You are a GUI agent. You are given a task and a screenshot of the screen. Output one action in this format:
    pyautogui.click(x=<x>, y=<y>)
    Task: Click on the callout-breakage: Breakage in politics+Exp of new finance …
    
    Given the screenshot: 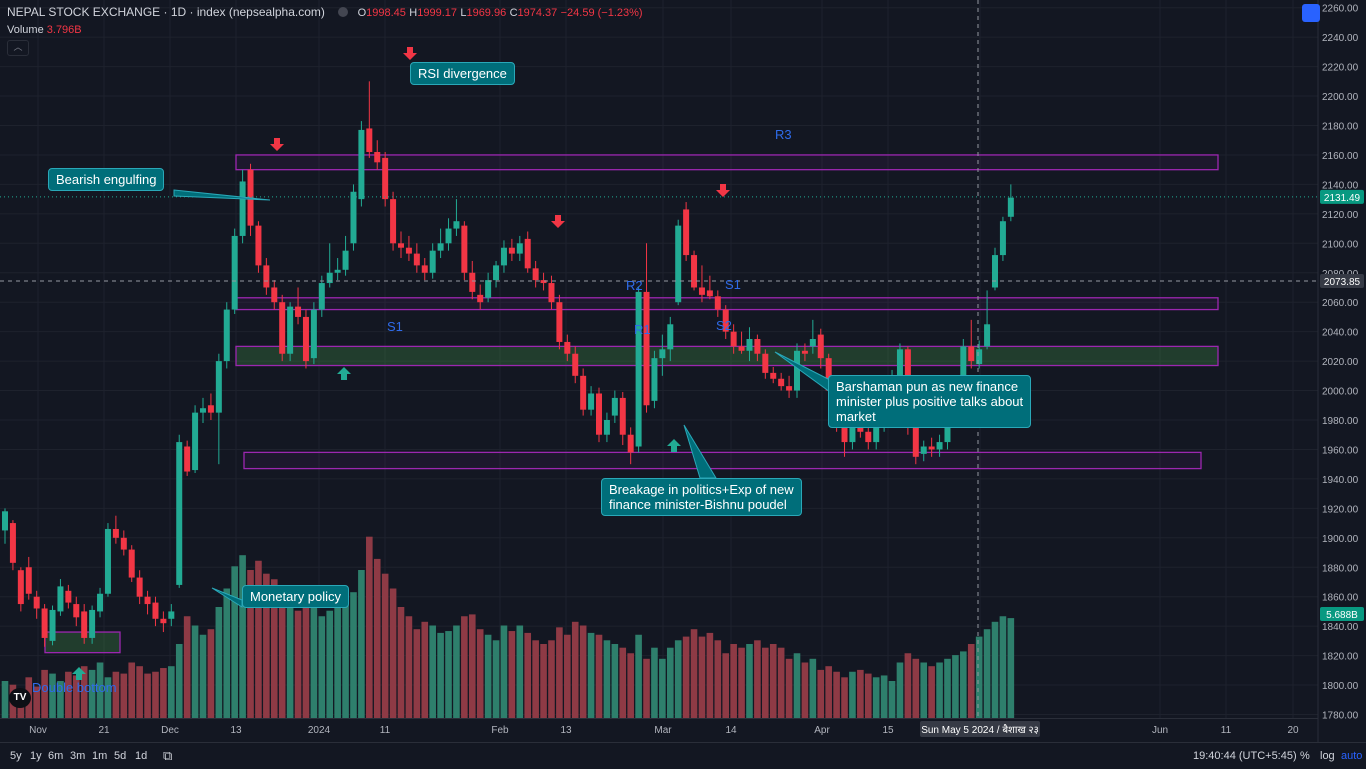 What is the action you would take?
    pyautogui.click(x=701, y=497)
    